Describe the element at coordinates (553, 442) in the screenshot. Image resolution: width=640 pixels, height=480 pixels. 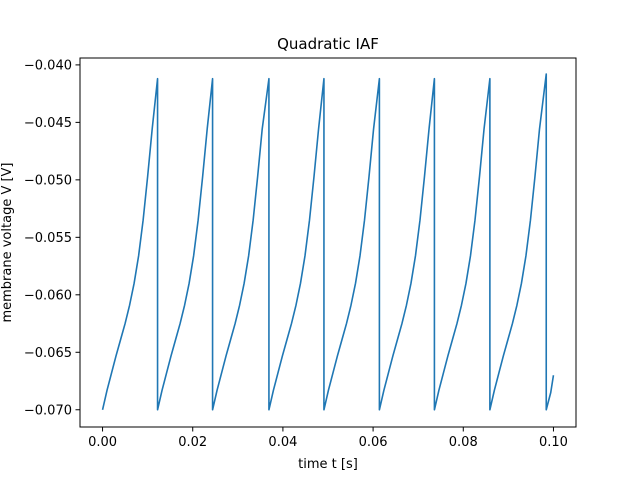
I see `x-tick-label: 0.10` at that location.